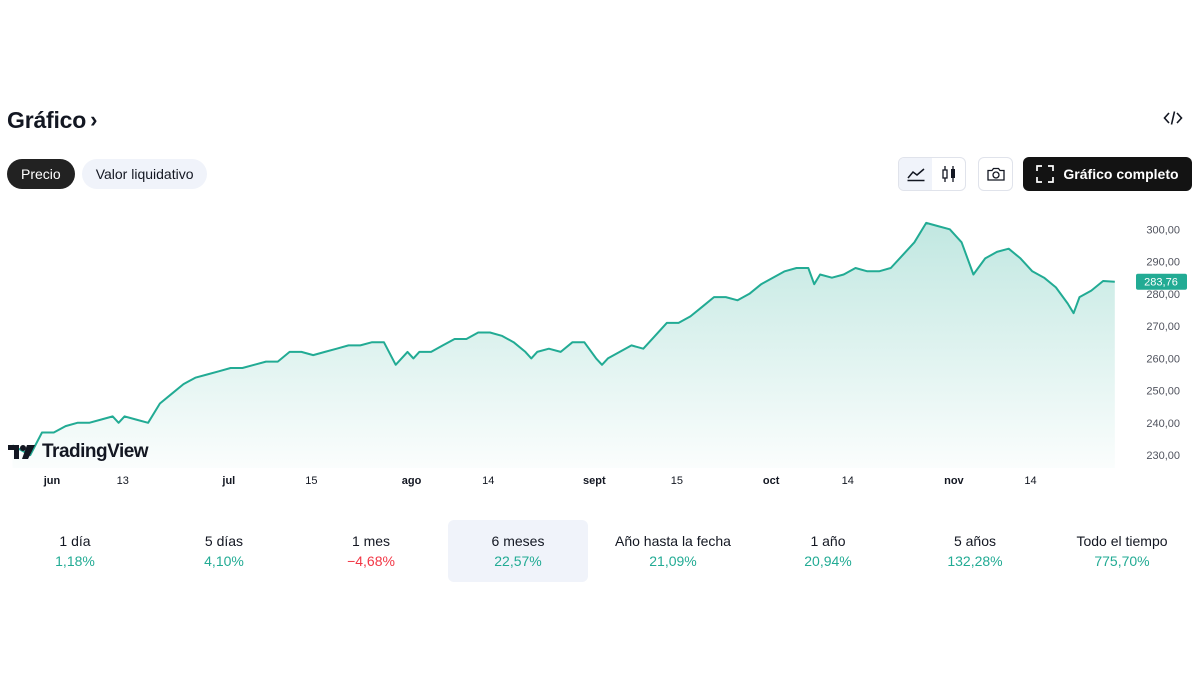 Image resolution: width=1200 pixels, height=675 pixels. What do you see at coordinates (123, 481) in the screenshot?
I see `x-tick-label: 13` at bounding box center [123, 481].